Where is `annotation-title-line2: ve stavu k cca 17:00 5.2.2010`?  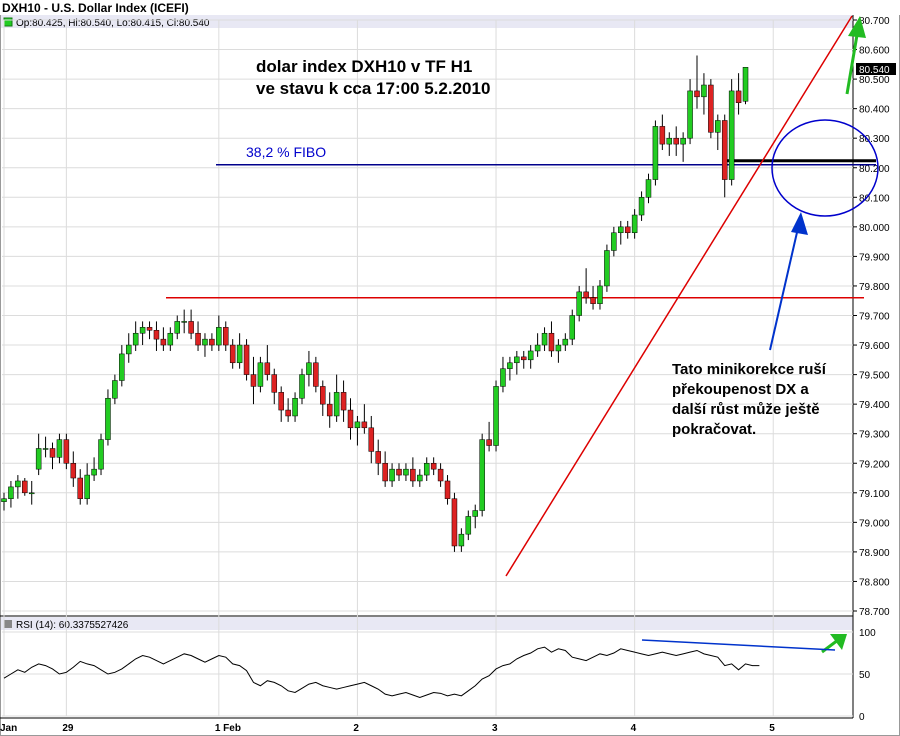 annotation-title-line2: ve stavu k cca 17:00 5.2.2010 is located at coordinates (373, 88).